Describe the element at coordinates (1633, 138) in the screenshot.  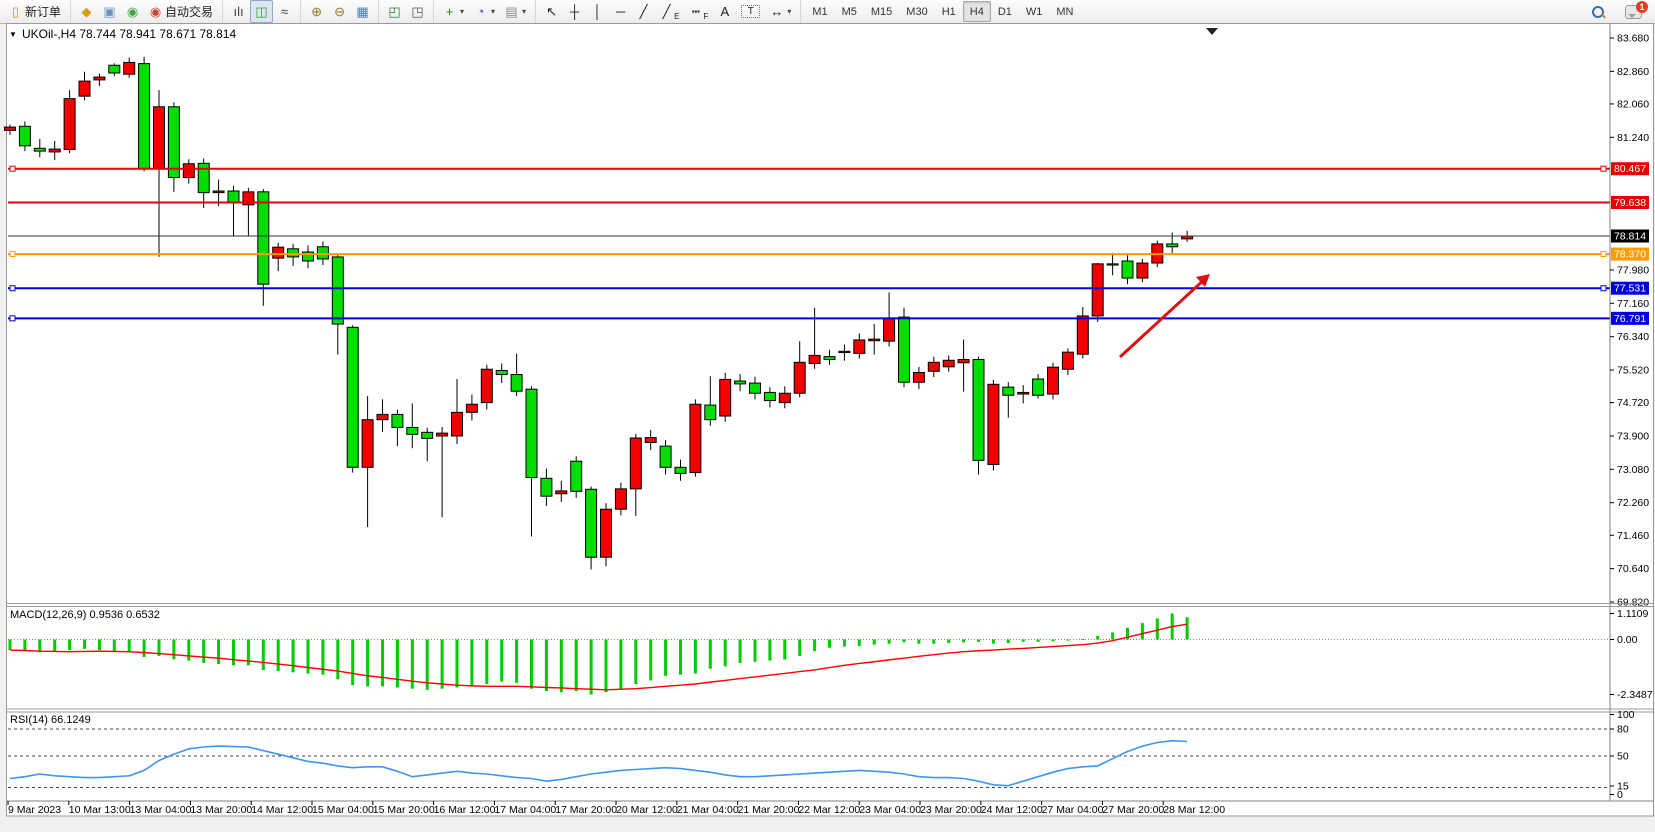
I see `price-tick-label: 81.240` at that location.